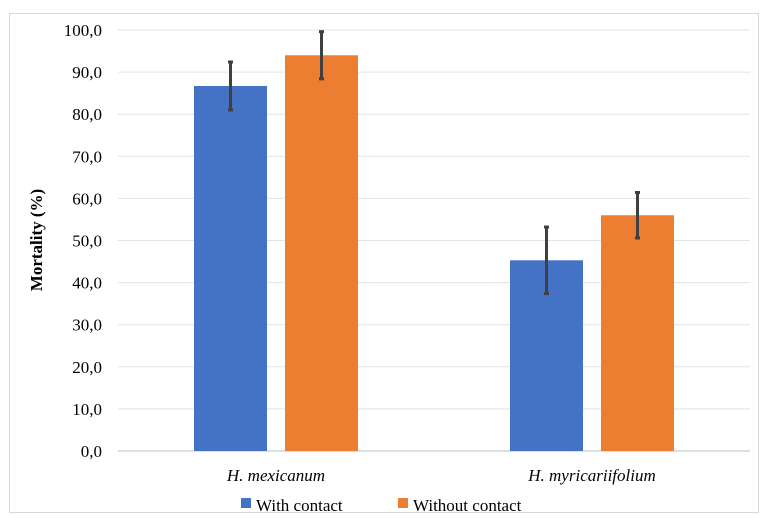  I want to click on legend-label-with-contact: With contact, so click(299, 505).